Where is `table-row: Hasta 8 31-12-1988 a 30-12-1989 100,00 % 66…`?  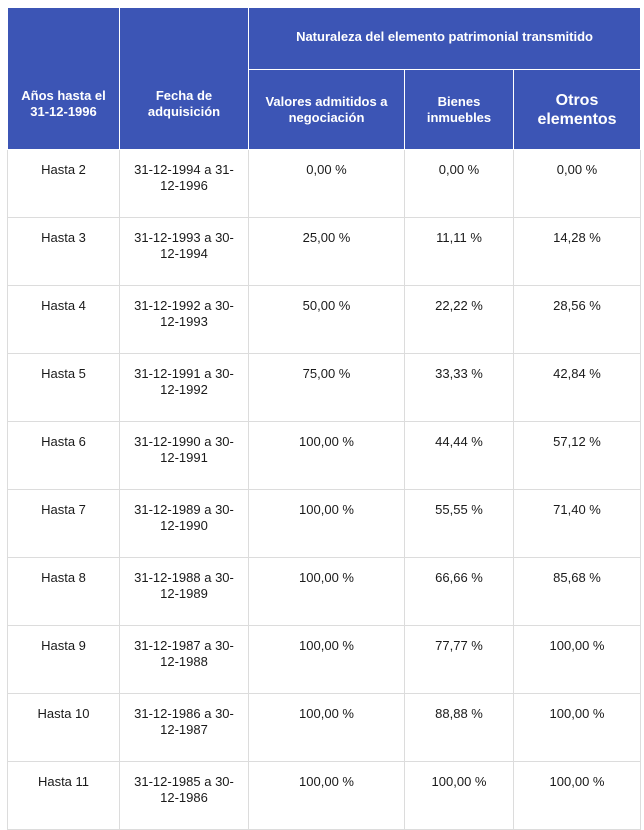 table-row: Hasta 8 31-12-1988 a 30-12-1989 100,00 % 66… is located at coordinates (324, 591).